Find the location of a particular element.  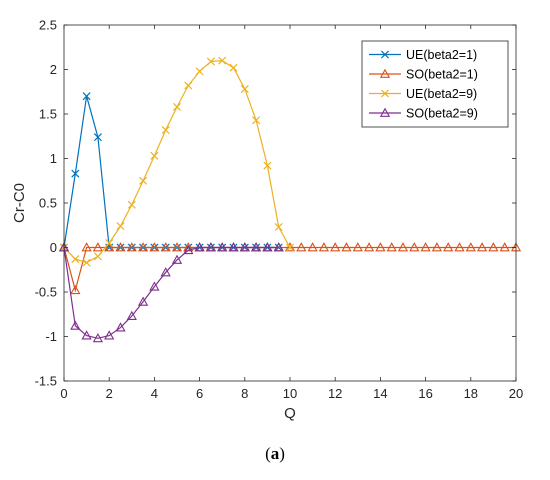

legend-label: UE(beta2=9) is located at coordinates (441, 94).